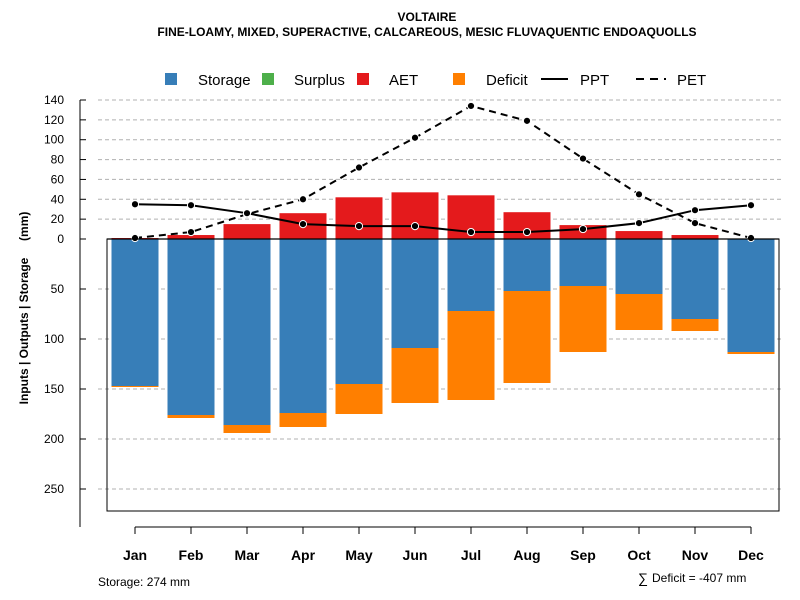  What do you see at coordinates (699, 578) in the screenshot?
I see `deficit-total-label: Deficit = -407 mm` at bounding box center [699, 578].